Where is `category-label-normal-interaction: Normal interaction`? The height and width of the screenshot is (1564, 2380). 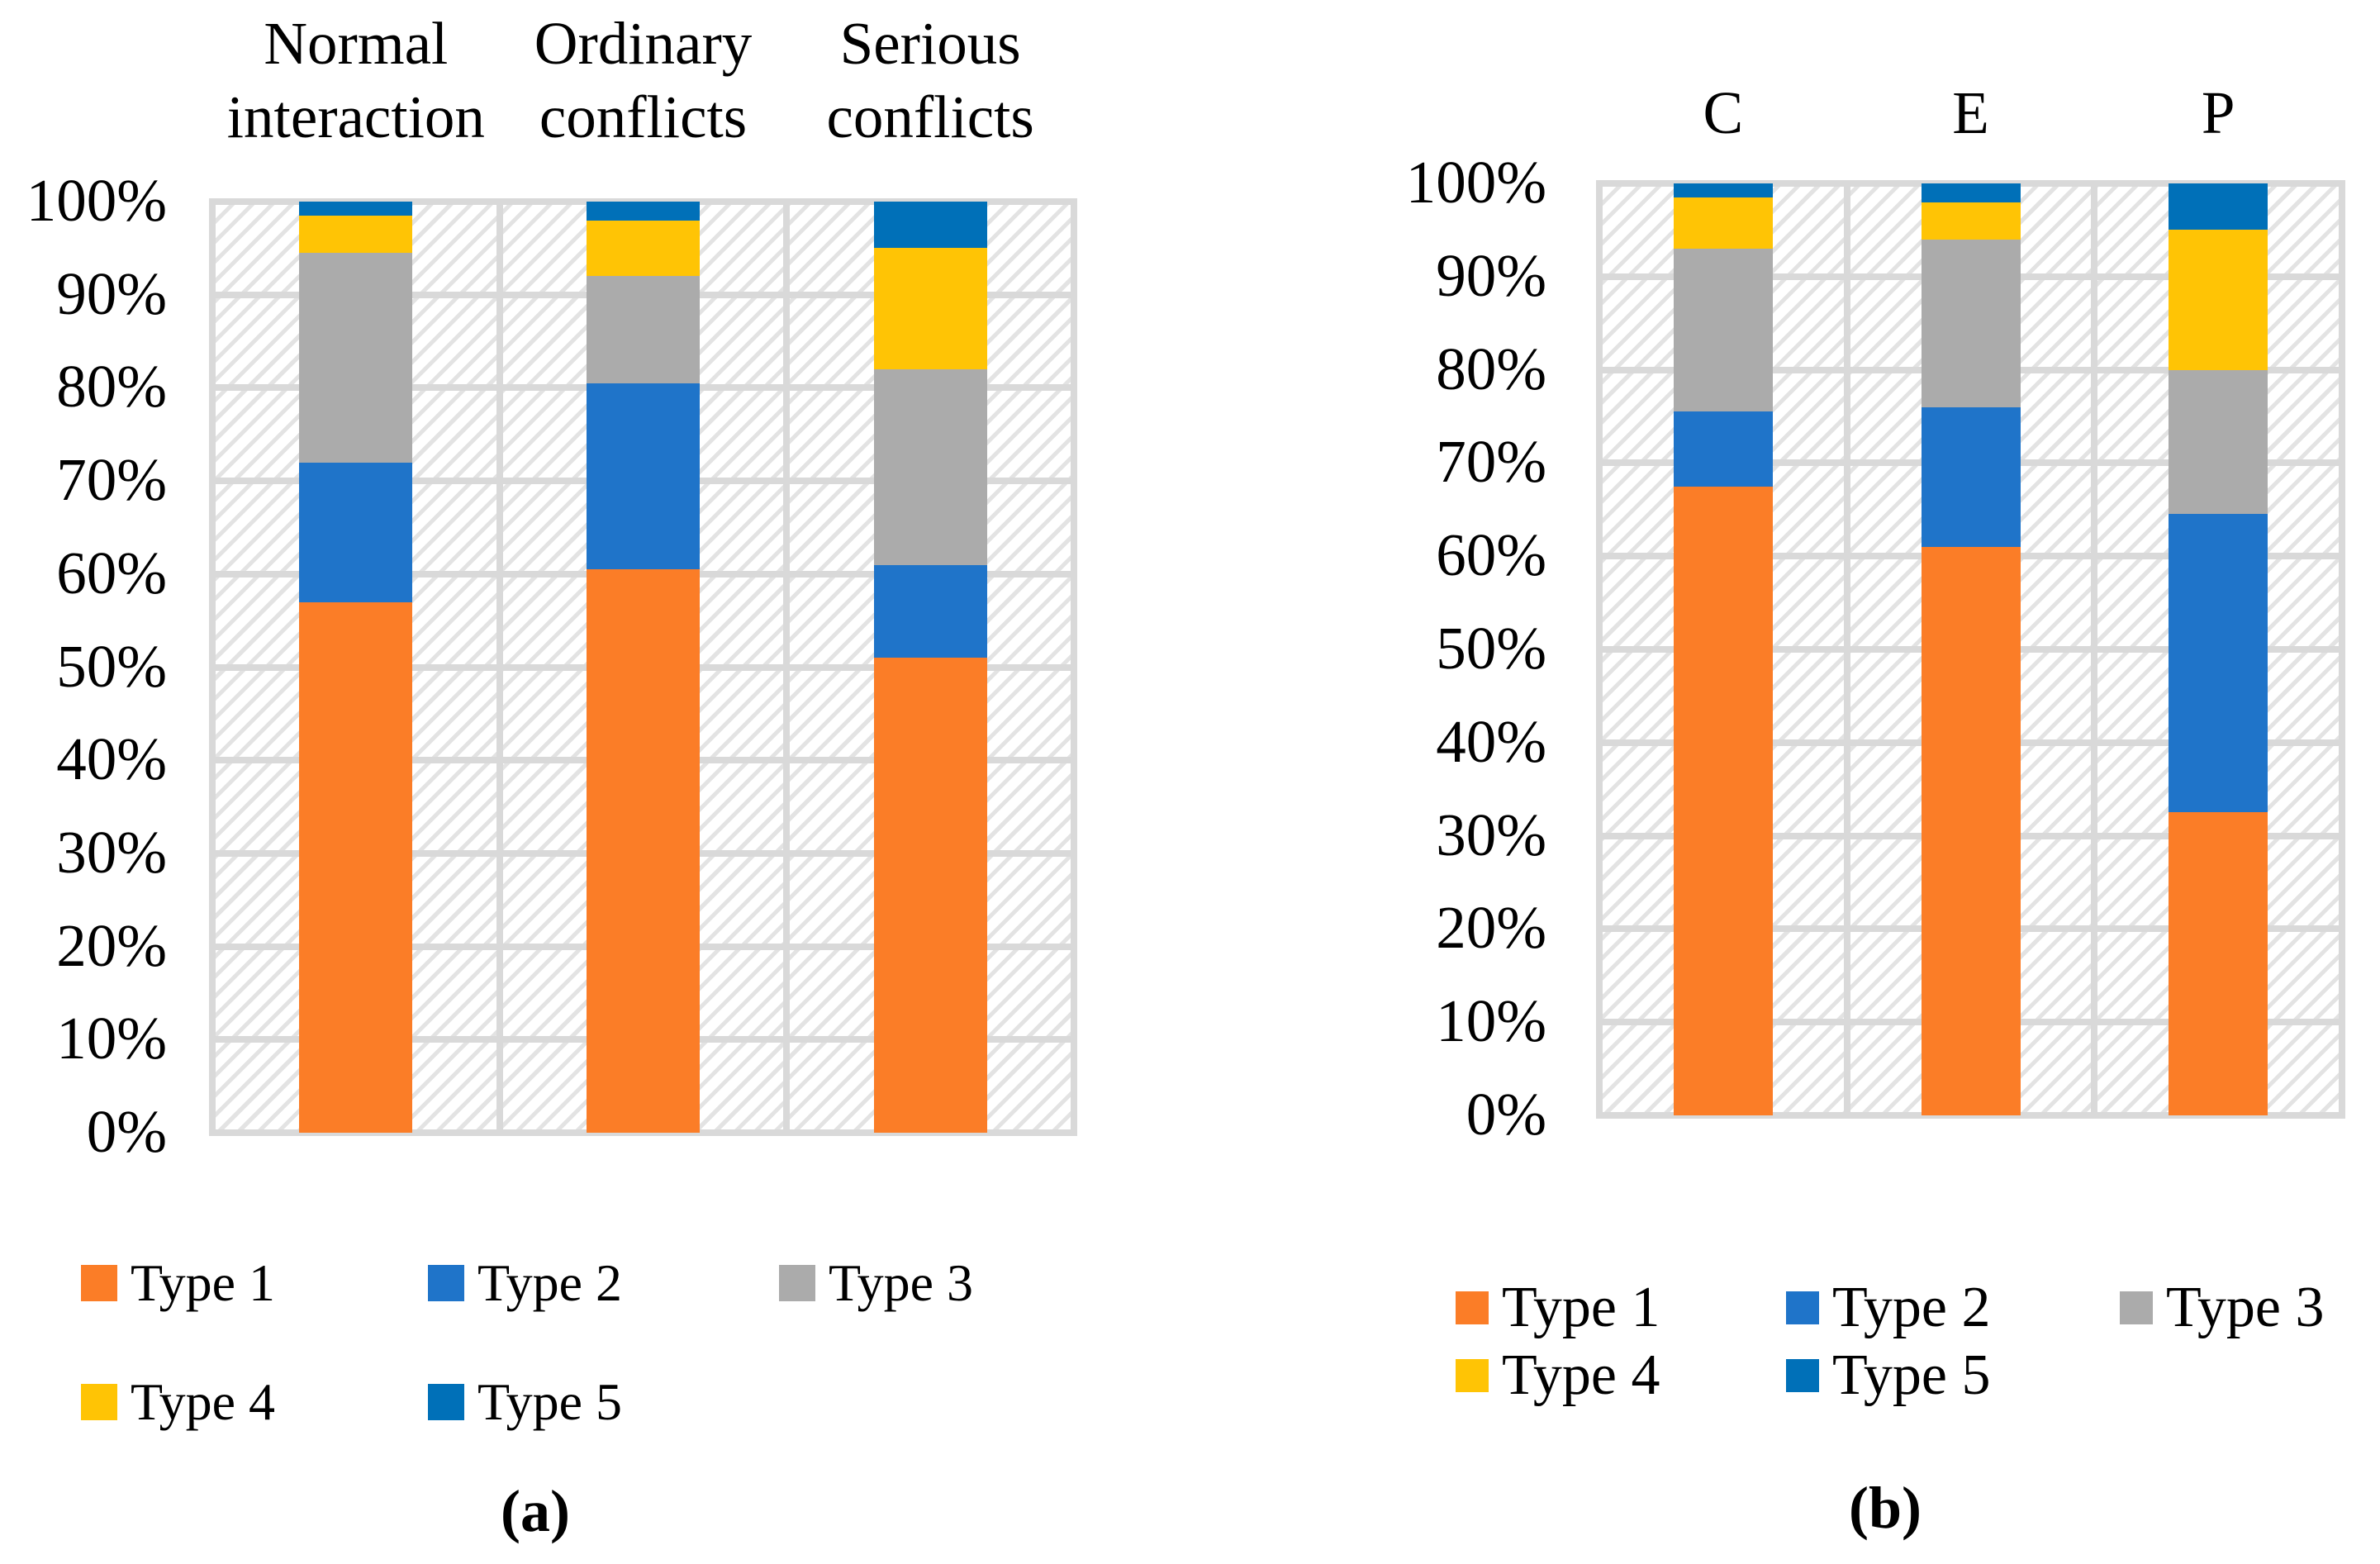 category-label-normal-interaction: Normal interaction is located at coordinates (355, 80).